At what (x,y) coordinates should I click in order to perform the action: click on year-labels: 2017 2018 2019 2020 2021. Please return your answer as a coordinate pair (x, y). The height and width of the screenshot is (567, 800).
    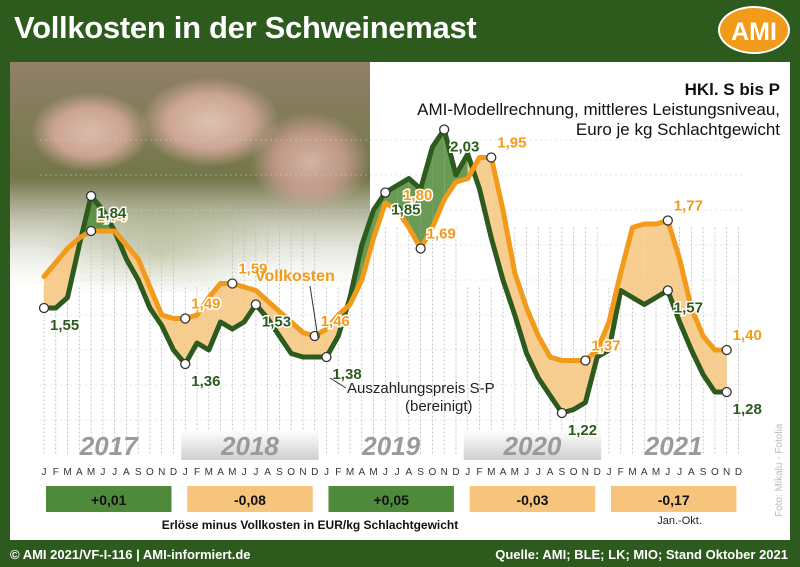
    Looking at the image, I should click on (391, 445).